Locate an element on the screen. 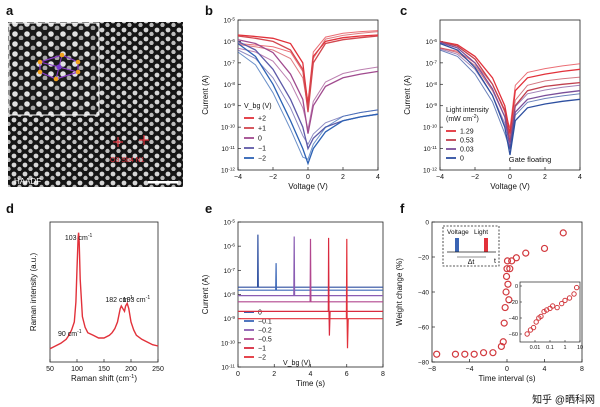 Image resolution: width=600 pixels, height=407 pixels. y-tick-label: 10⁻⁹ is located at coordinates (432, 106).